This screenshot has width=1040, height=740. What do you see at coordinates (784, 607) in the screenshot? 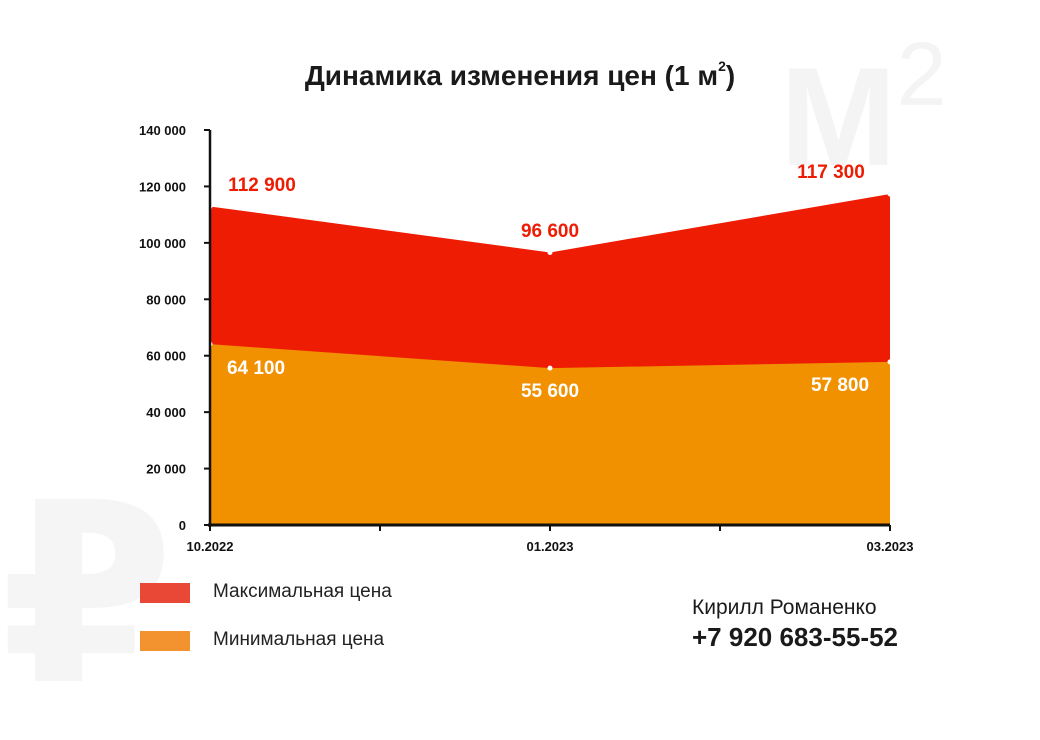
I see `author-name: Кирилл Романенко` at bounding box center [784, 607].